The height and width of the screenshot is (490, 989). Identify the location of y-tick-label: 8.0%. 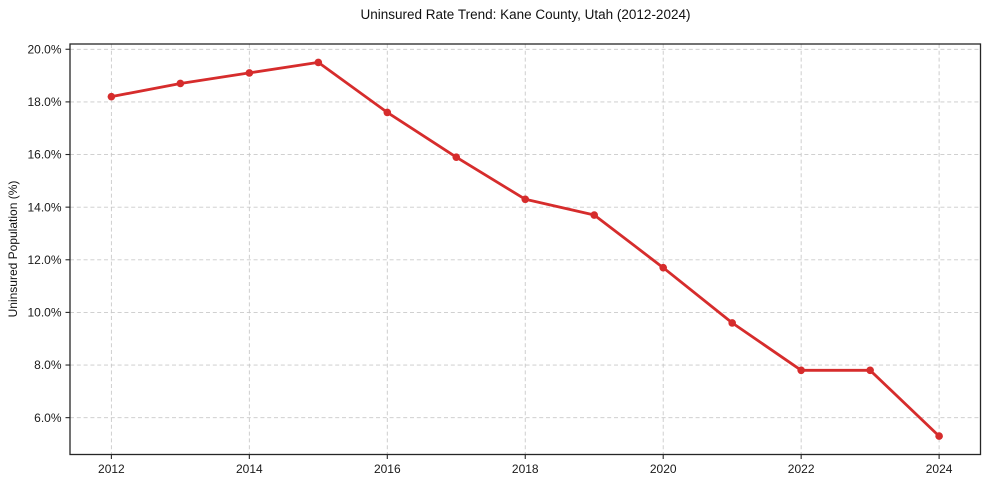
(48, 365).